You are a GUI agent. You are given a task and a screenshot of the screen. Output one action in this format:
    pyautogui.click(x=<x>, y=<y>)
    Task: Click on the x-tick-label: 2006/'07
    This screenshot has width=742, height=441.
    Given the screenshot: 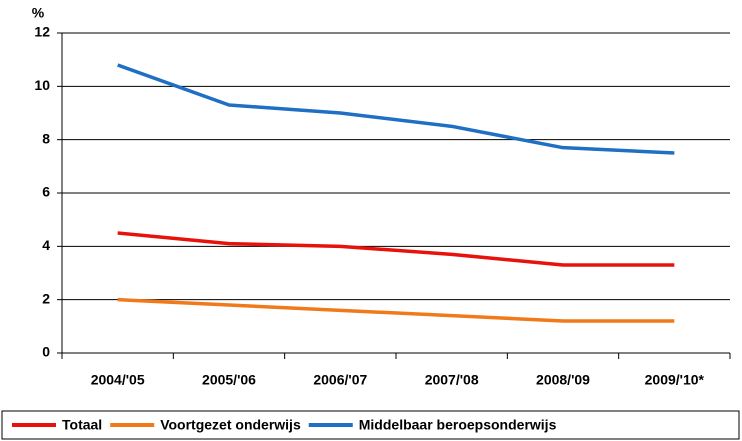 What is the action you would take?
    pyautogui.click(x=340, y=380)
    